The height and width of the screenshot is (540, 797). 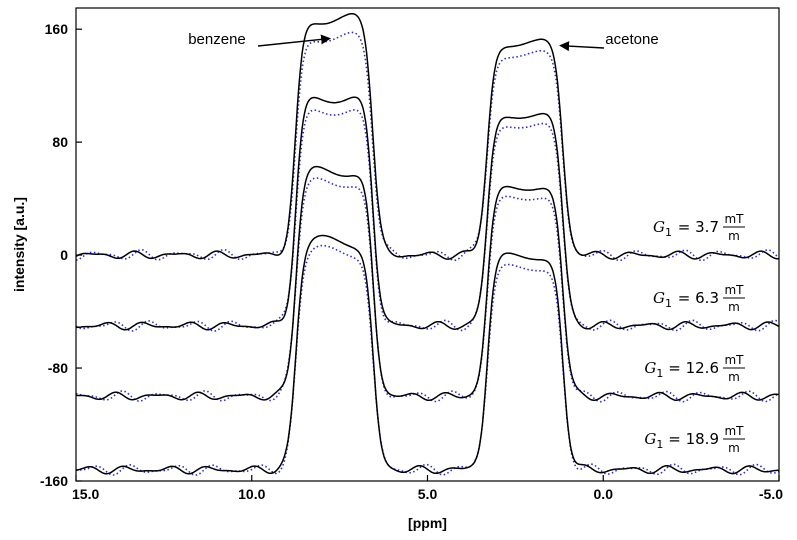 I want to click on gradient-value: = 6.3, so click(x=698, y=298).